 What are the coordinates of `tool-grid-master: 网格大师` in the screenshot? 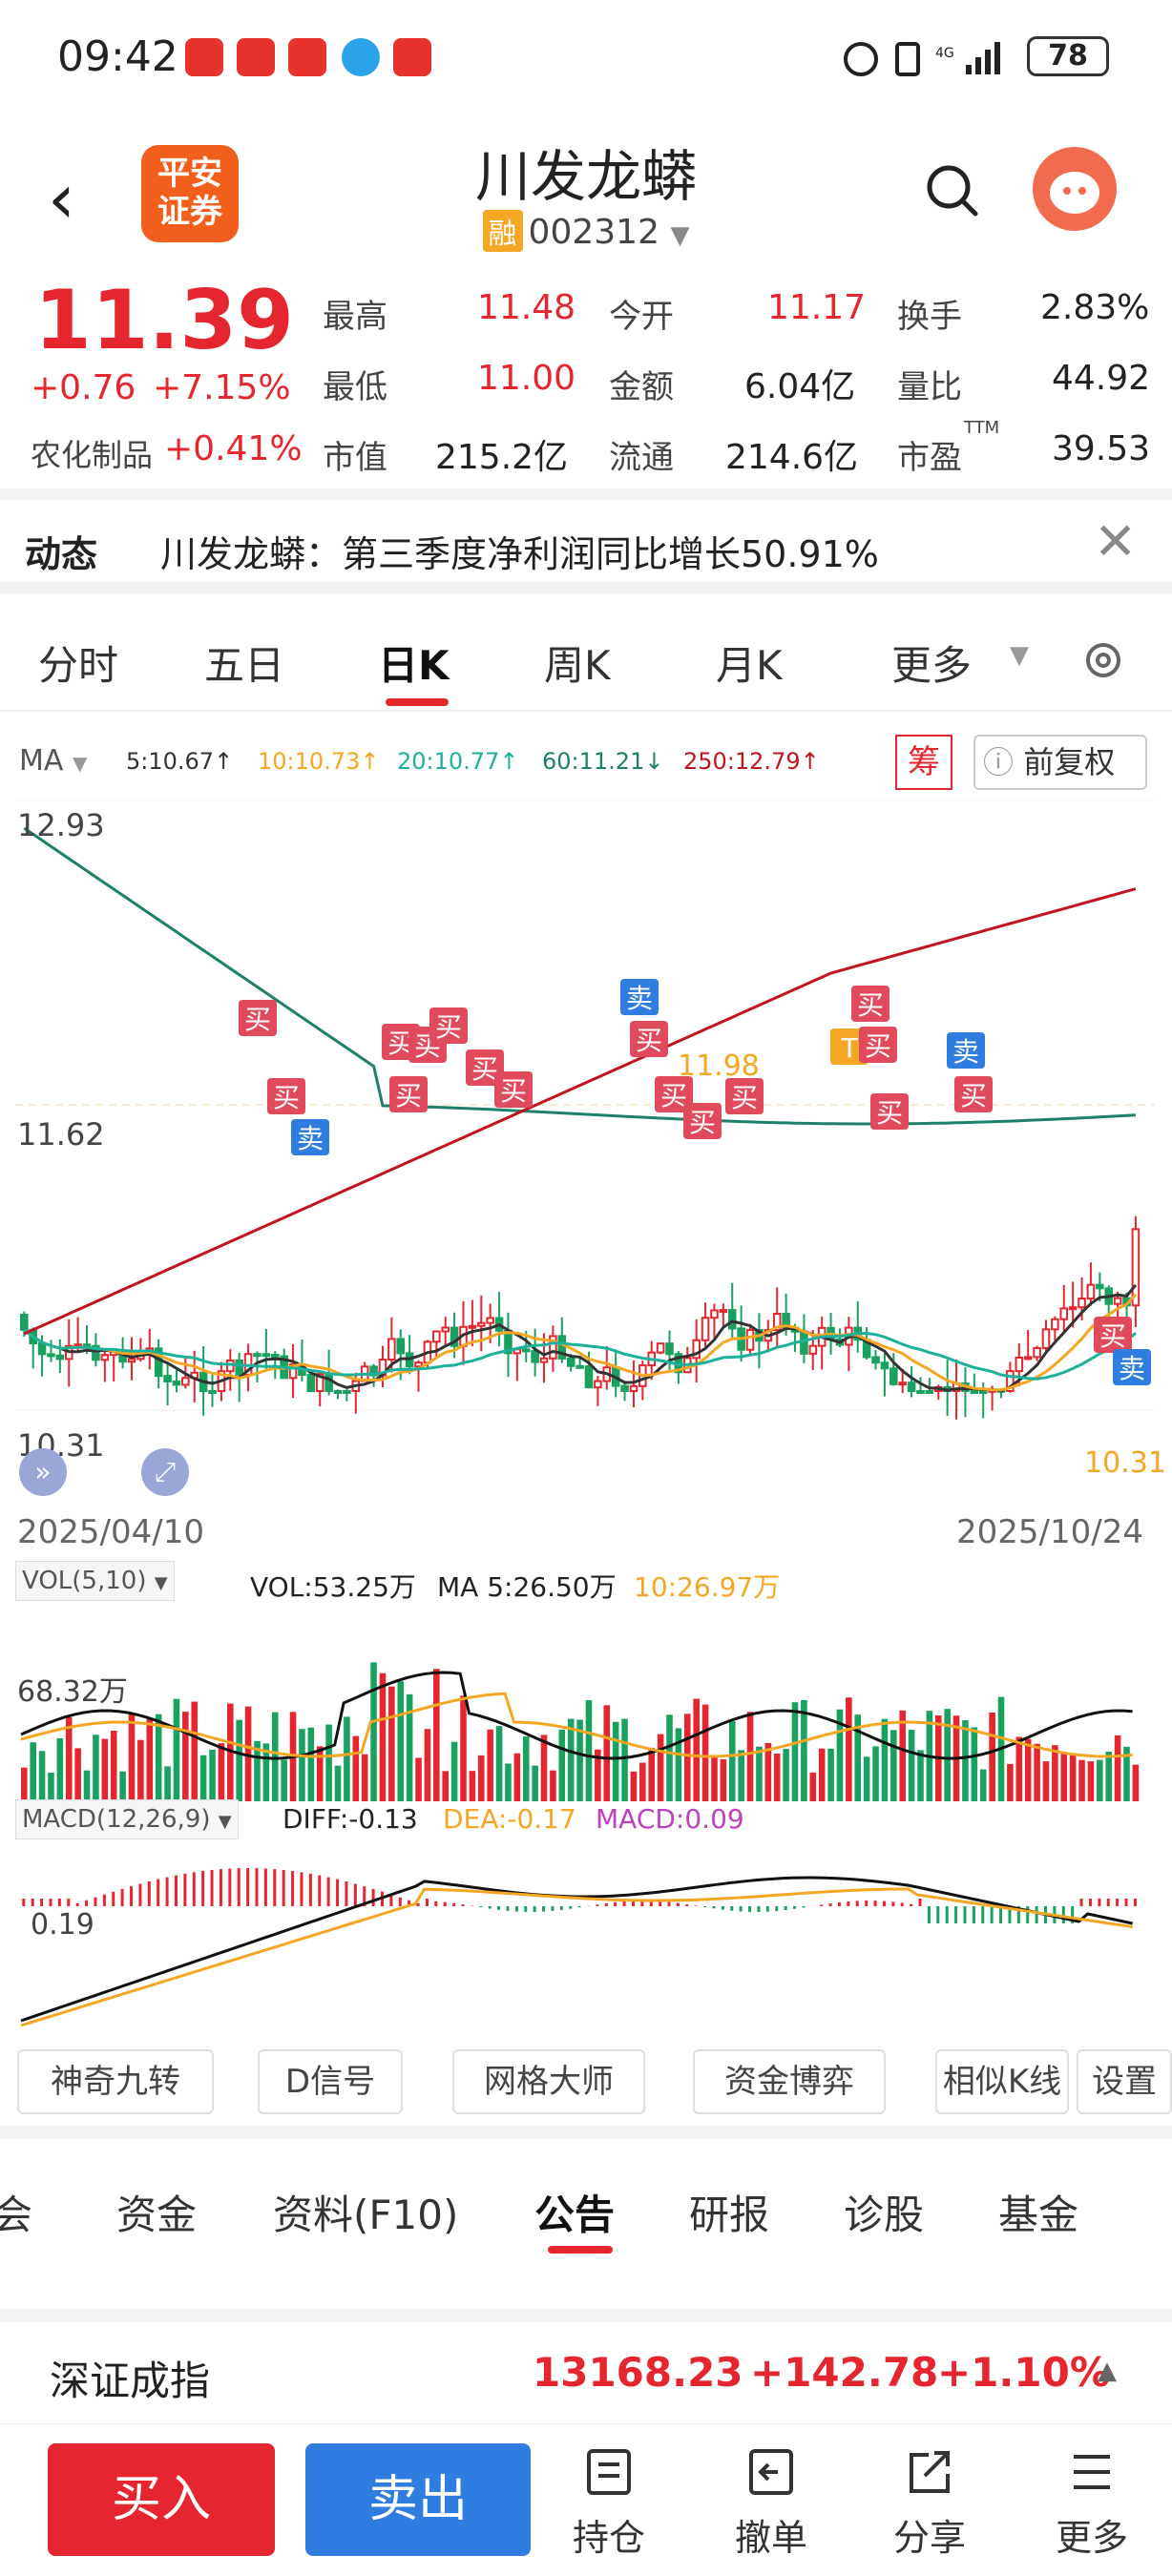 It's located at (548, 2081).